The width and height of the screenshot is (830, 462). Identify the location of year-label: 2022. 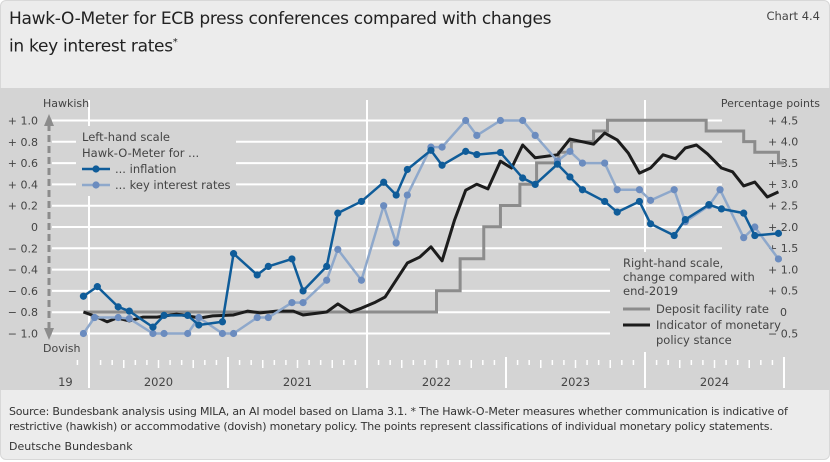
(436, 382).